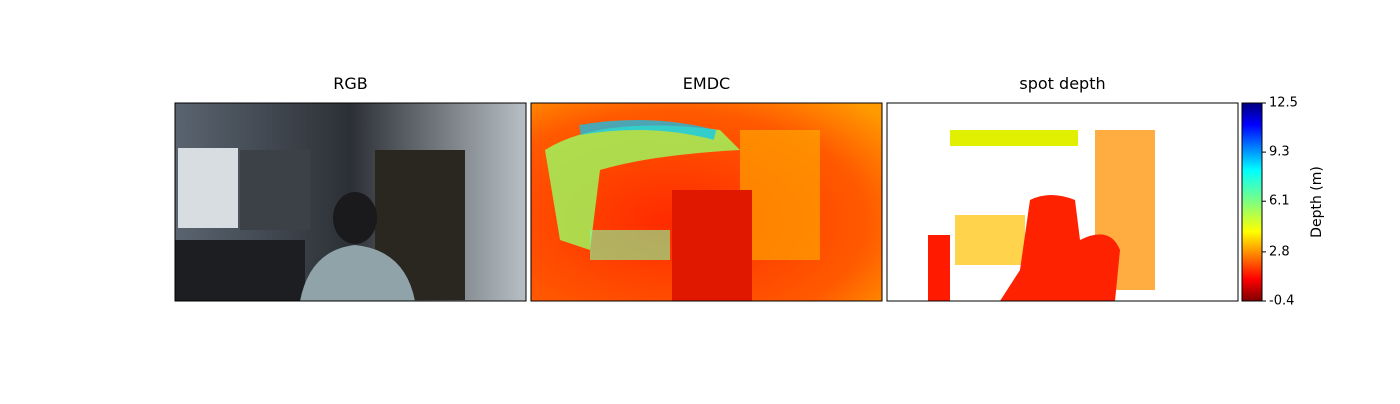 This screenshot has height=404, width=1400. Describe the element at coordinates (1279, 251) in the screenshot. I see `colorbar-tick-label: 2.8` at that location.